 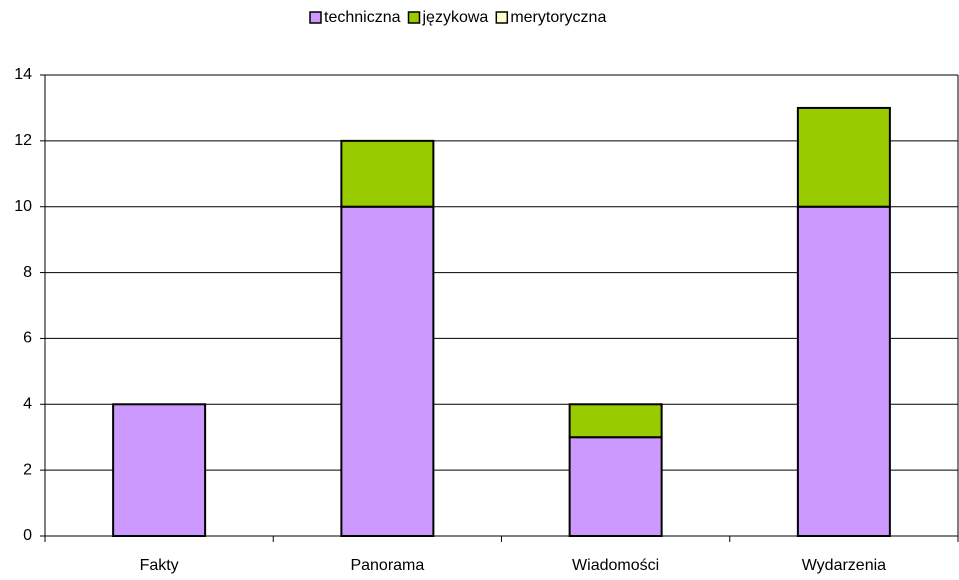 I want to click on y-tick-label: 12, so click(x=23, y=140).